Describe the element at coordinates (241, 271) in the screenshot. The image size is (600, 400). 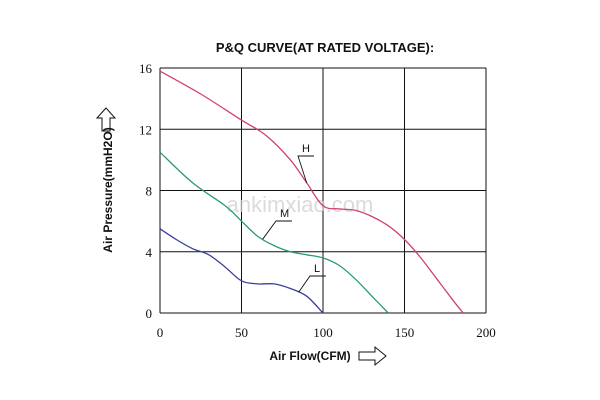
I see `series-line-l` at that location.